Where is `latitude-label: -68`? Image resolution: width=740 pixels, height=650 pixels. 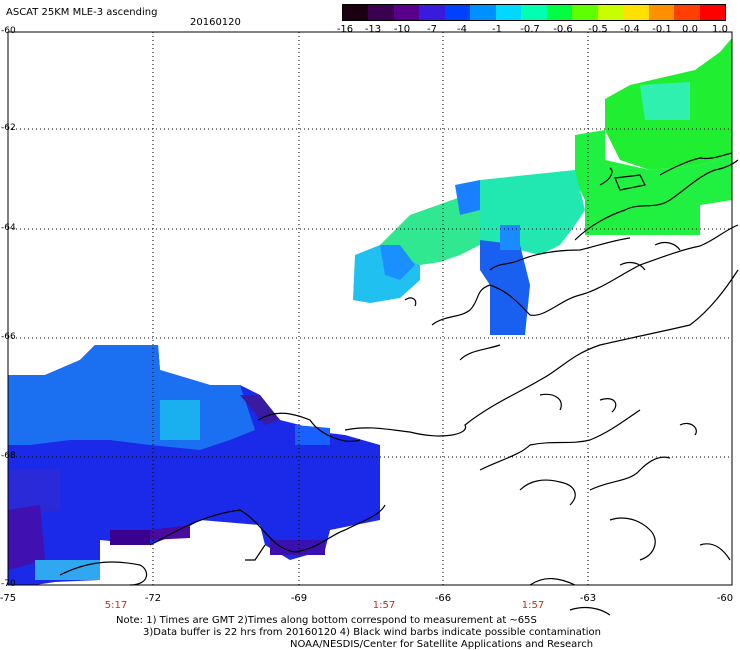 latitude-label: -68 is located at coordinates (8, 456).